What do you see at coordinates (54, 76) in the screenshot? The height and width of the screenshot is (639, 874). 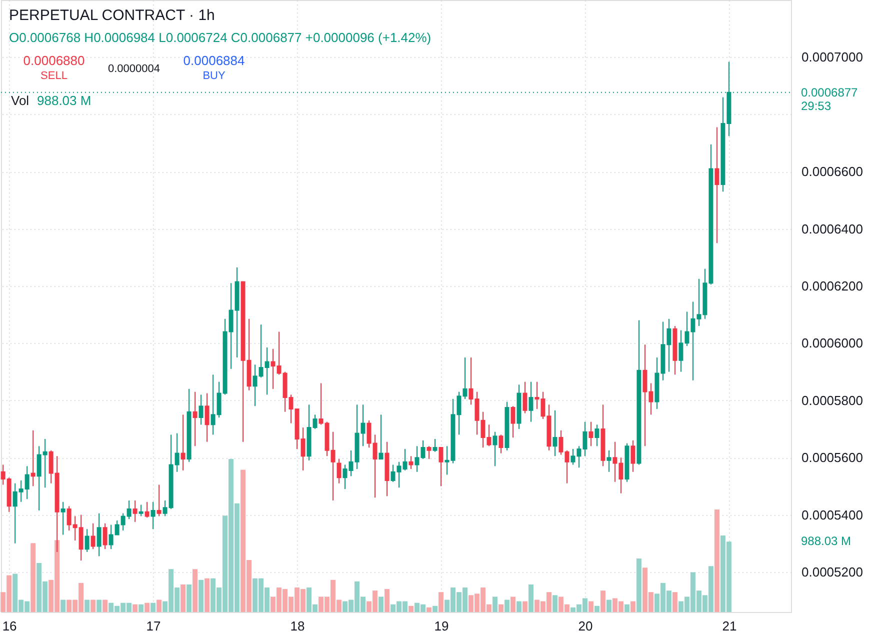 I see `annotation: SELL` at bounding box center [54, 76].